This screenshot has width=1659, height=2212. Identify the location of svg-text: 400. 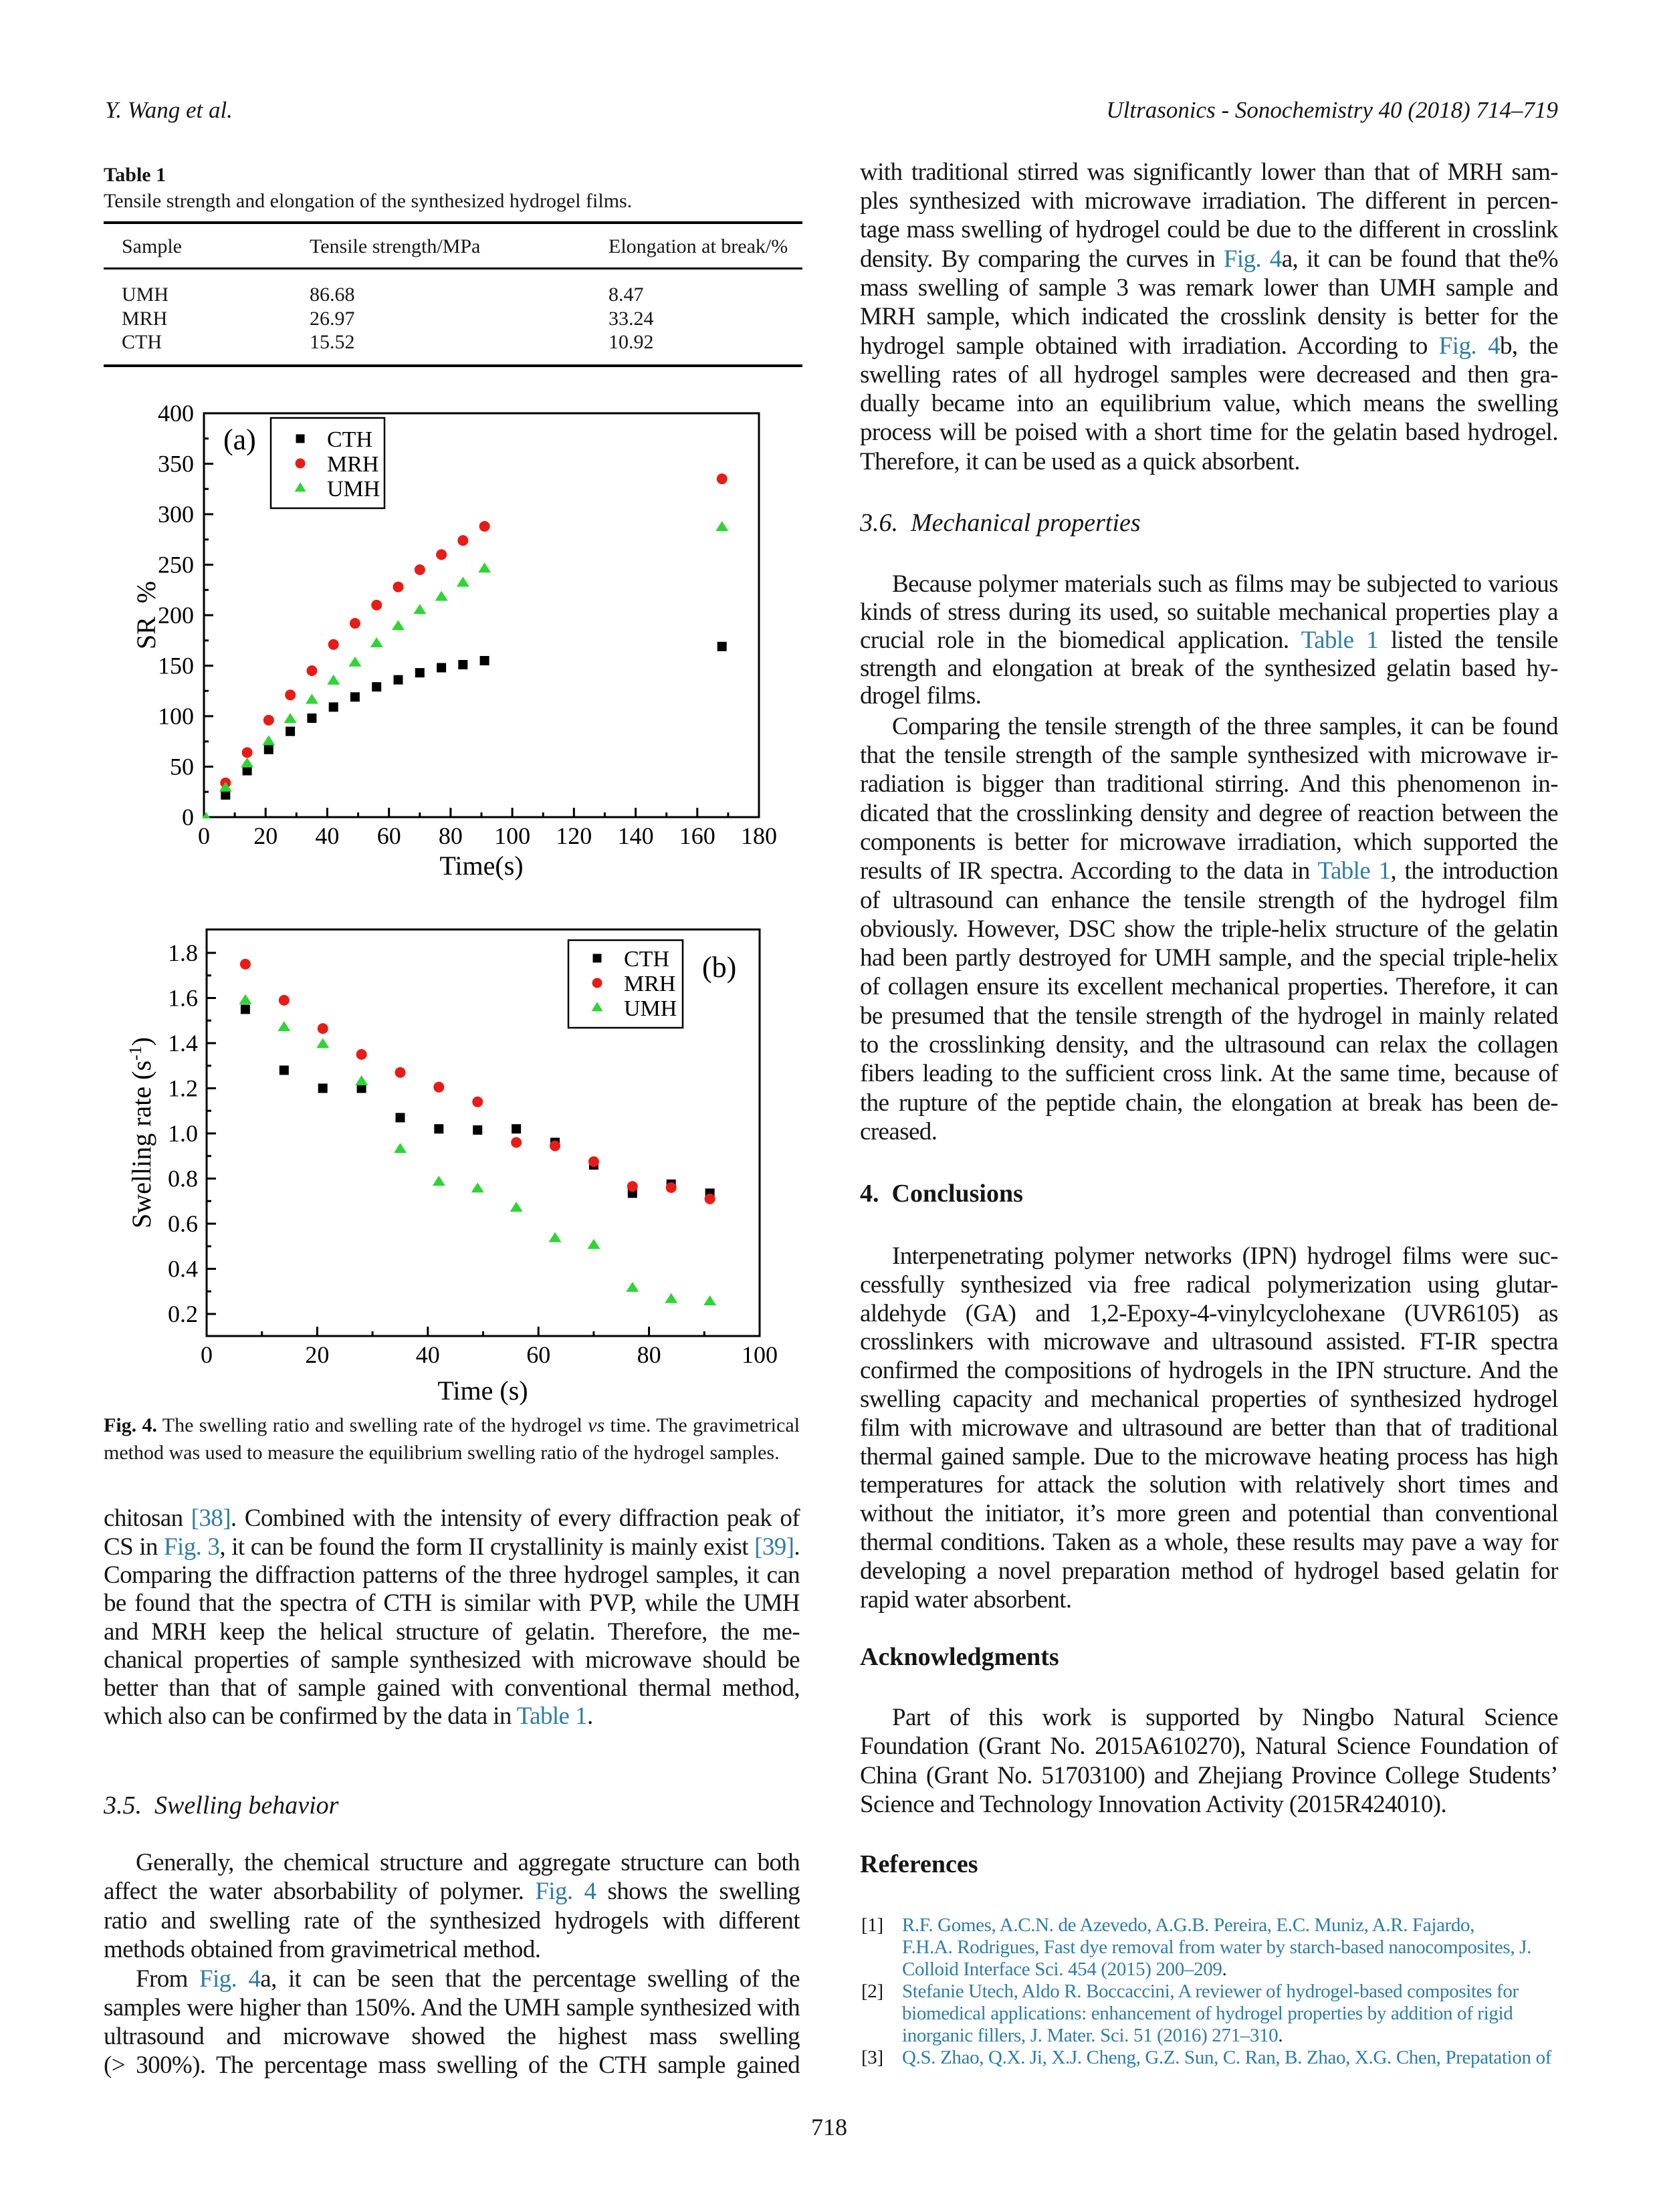
(176, 413).